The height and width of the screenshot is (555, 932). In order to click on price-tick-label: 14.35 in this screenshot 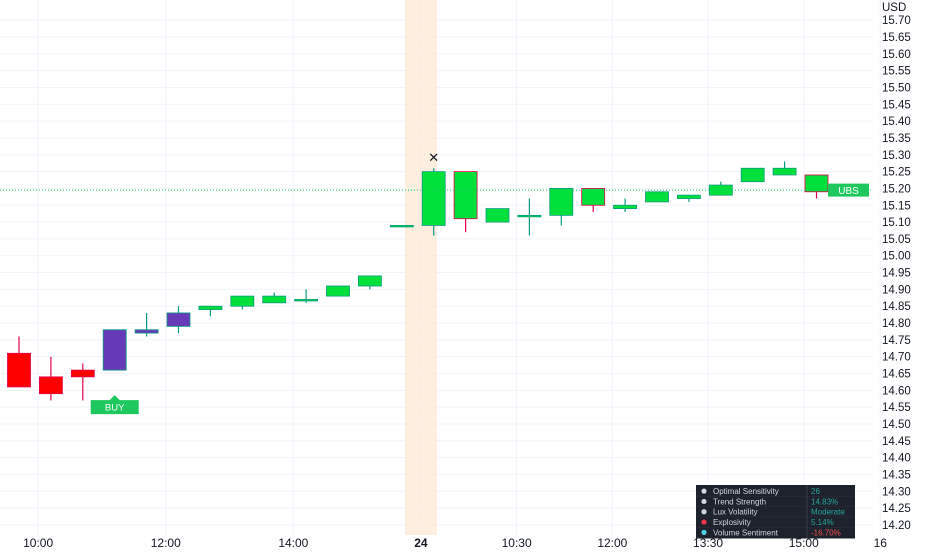, I will do `click(896, 475)`.